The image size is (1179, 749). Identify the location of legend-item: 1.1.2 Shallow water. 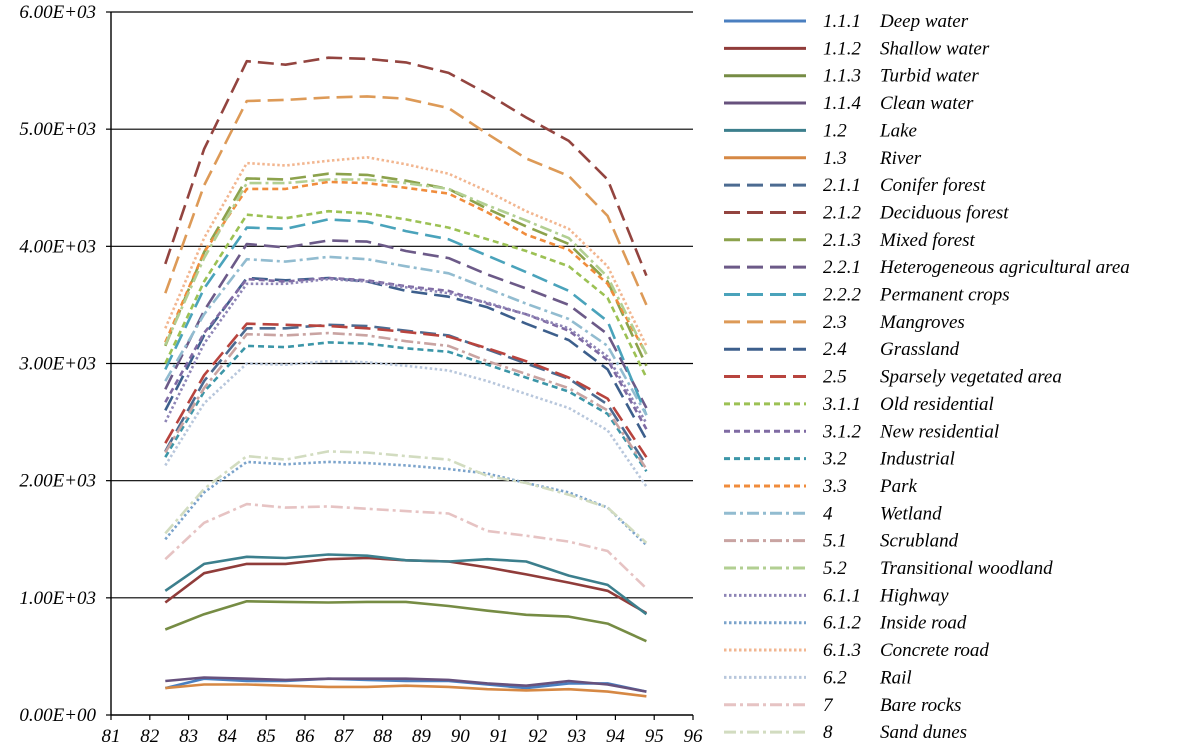
(857, 48).